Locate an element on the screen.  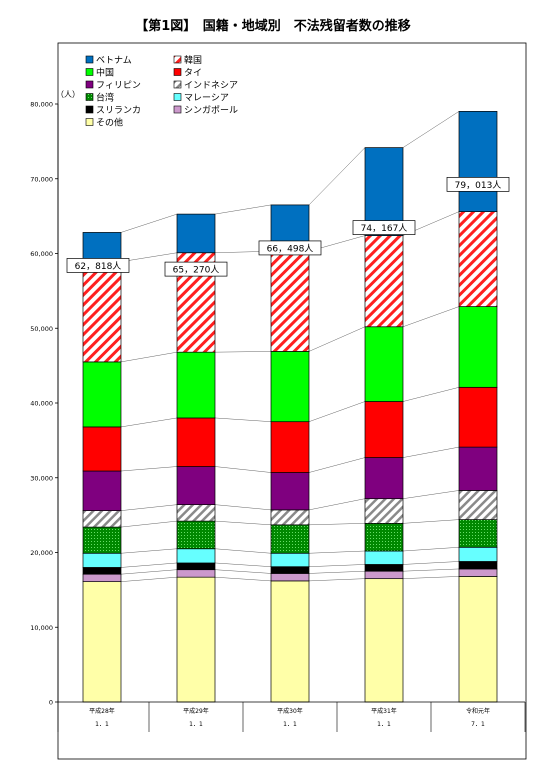
total-label: 66，498人 is located at coordinates (290, 248).